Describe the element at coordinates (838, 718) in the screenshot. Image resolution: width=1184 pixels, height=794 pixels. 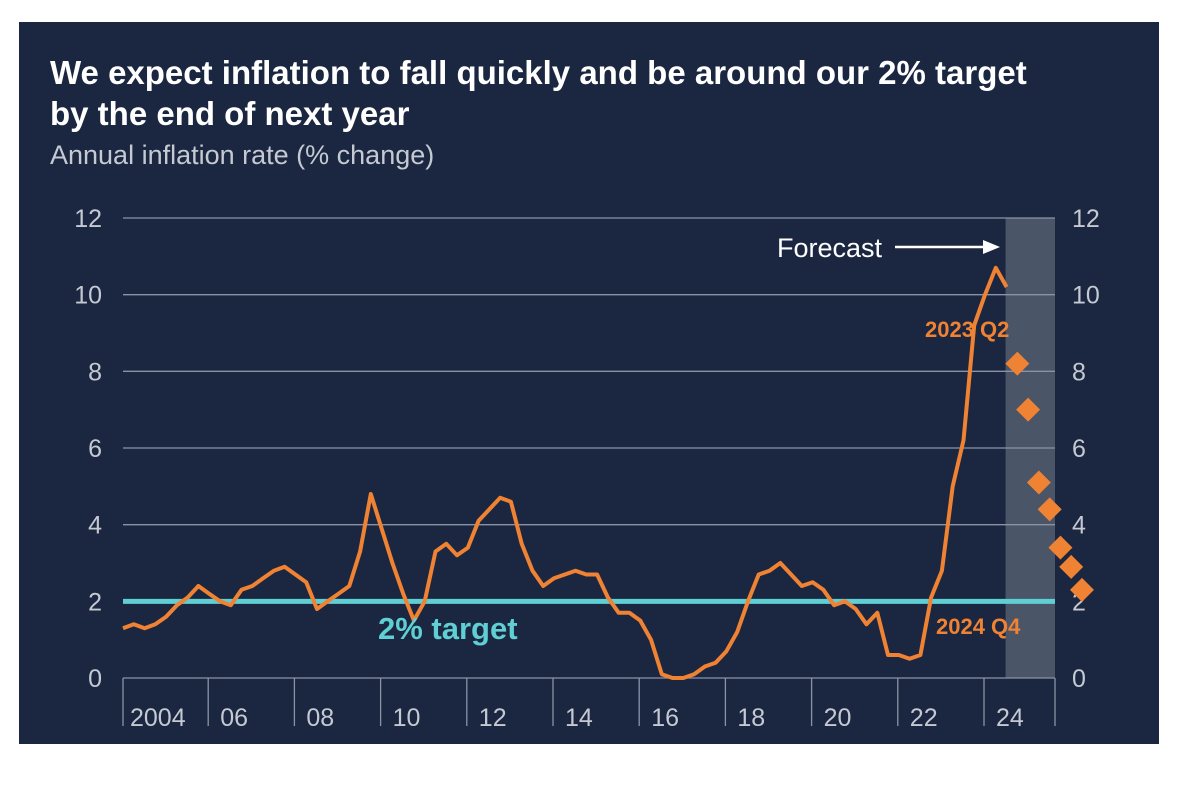
I see `x-tick-label: 20` at that location.